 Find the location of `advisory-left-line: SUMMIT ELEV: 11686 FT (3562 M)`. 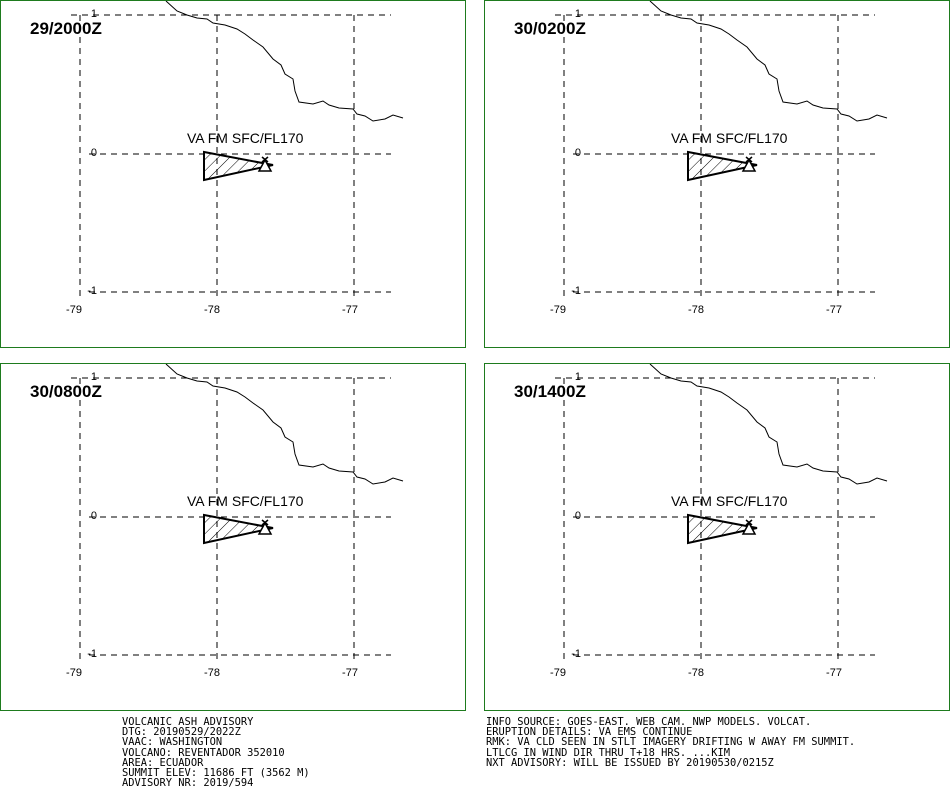

advisory-left-line: SUMMIT ELEV: 11686 FT (3562 M) is located at coordinates (216, 772).